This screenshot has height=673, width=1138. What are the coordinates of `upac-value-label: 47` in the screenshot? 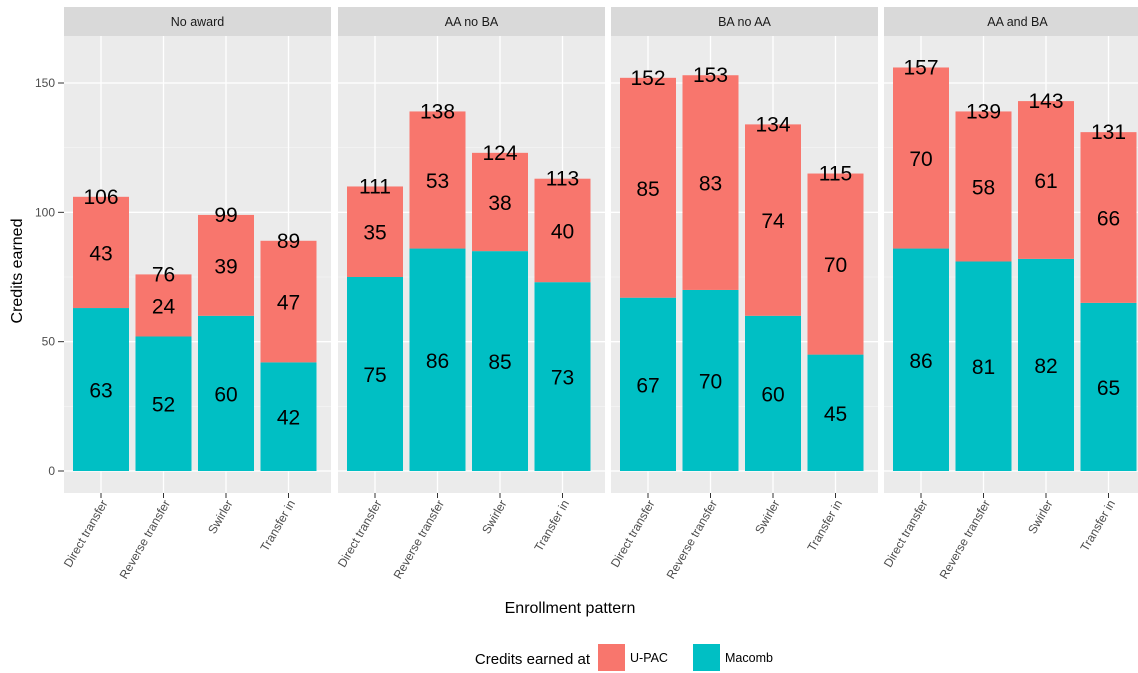 It's located at (288, 303).